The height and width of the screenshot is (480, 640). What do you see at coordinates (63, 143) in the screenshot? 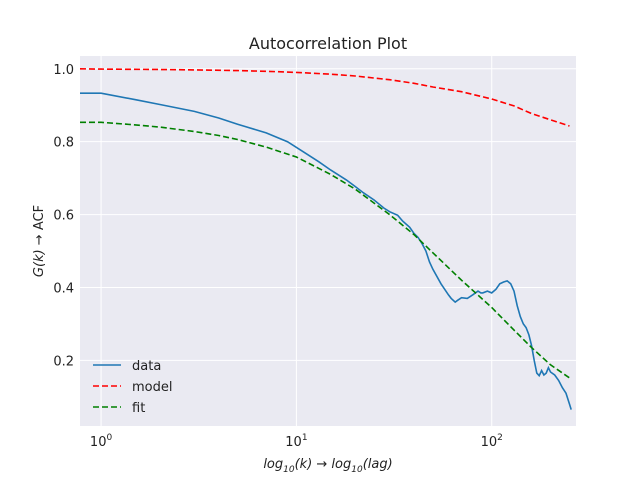
I see `y-tick-label: 0.8` at bounding box center [63, 143].